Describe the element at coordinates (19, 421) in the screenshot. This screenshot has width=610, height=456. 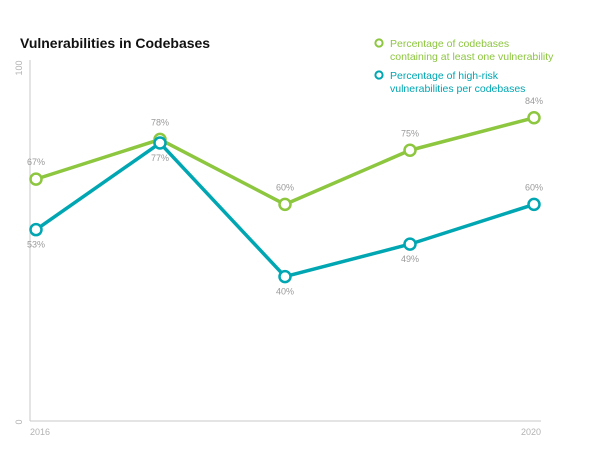
I see `y-tick-label: 0` at that location.